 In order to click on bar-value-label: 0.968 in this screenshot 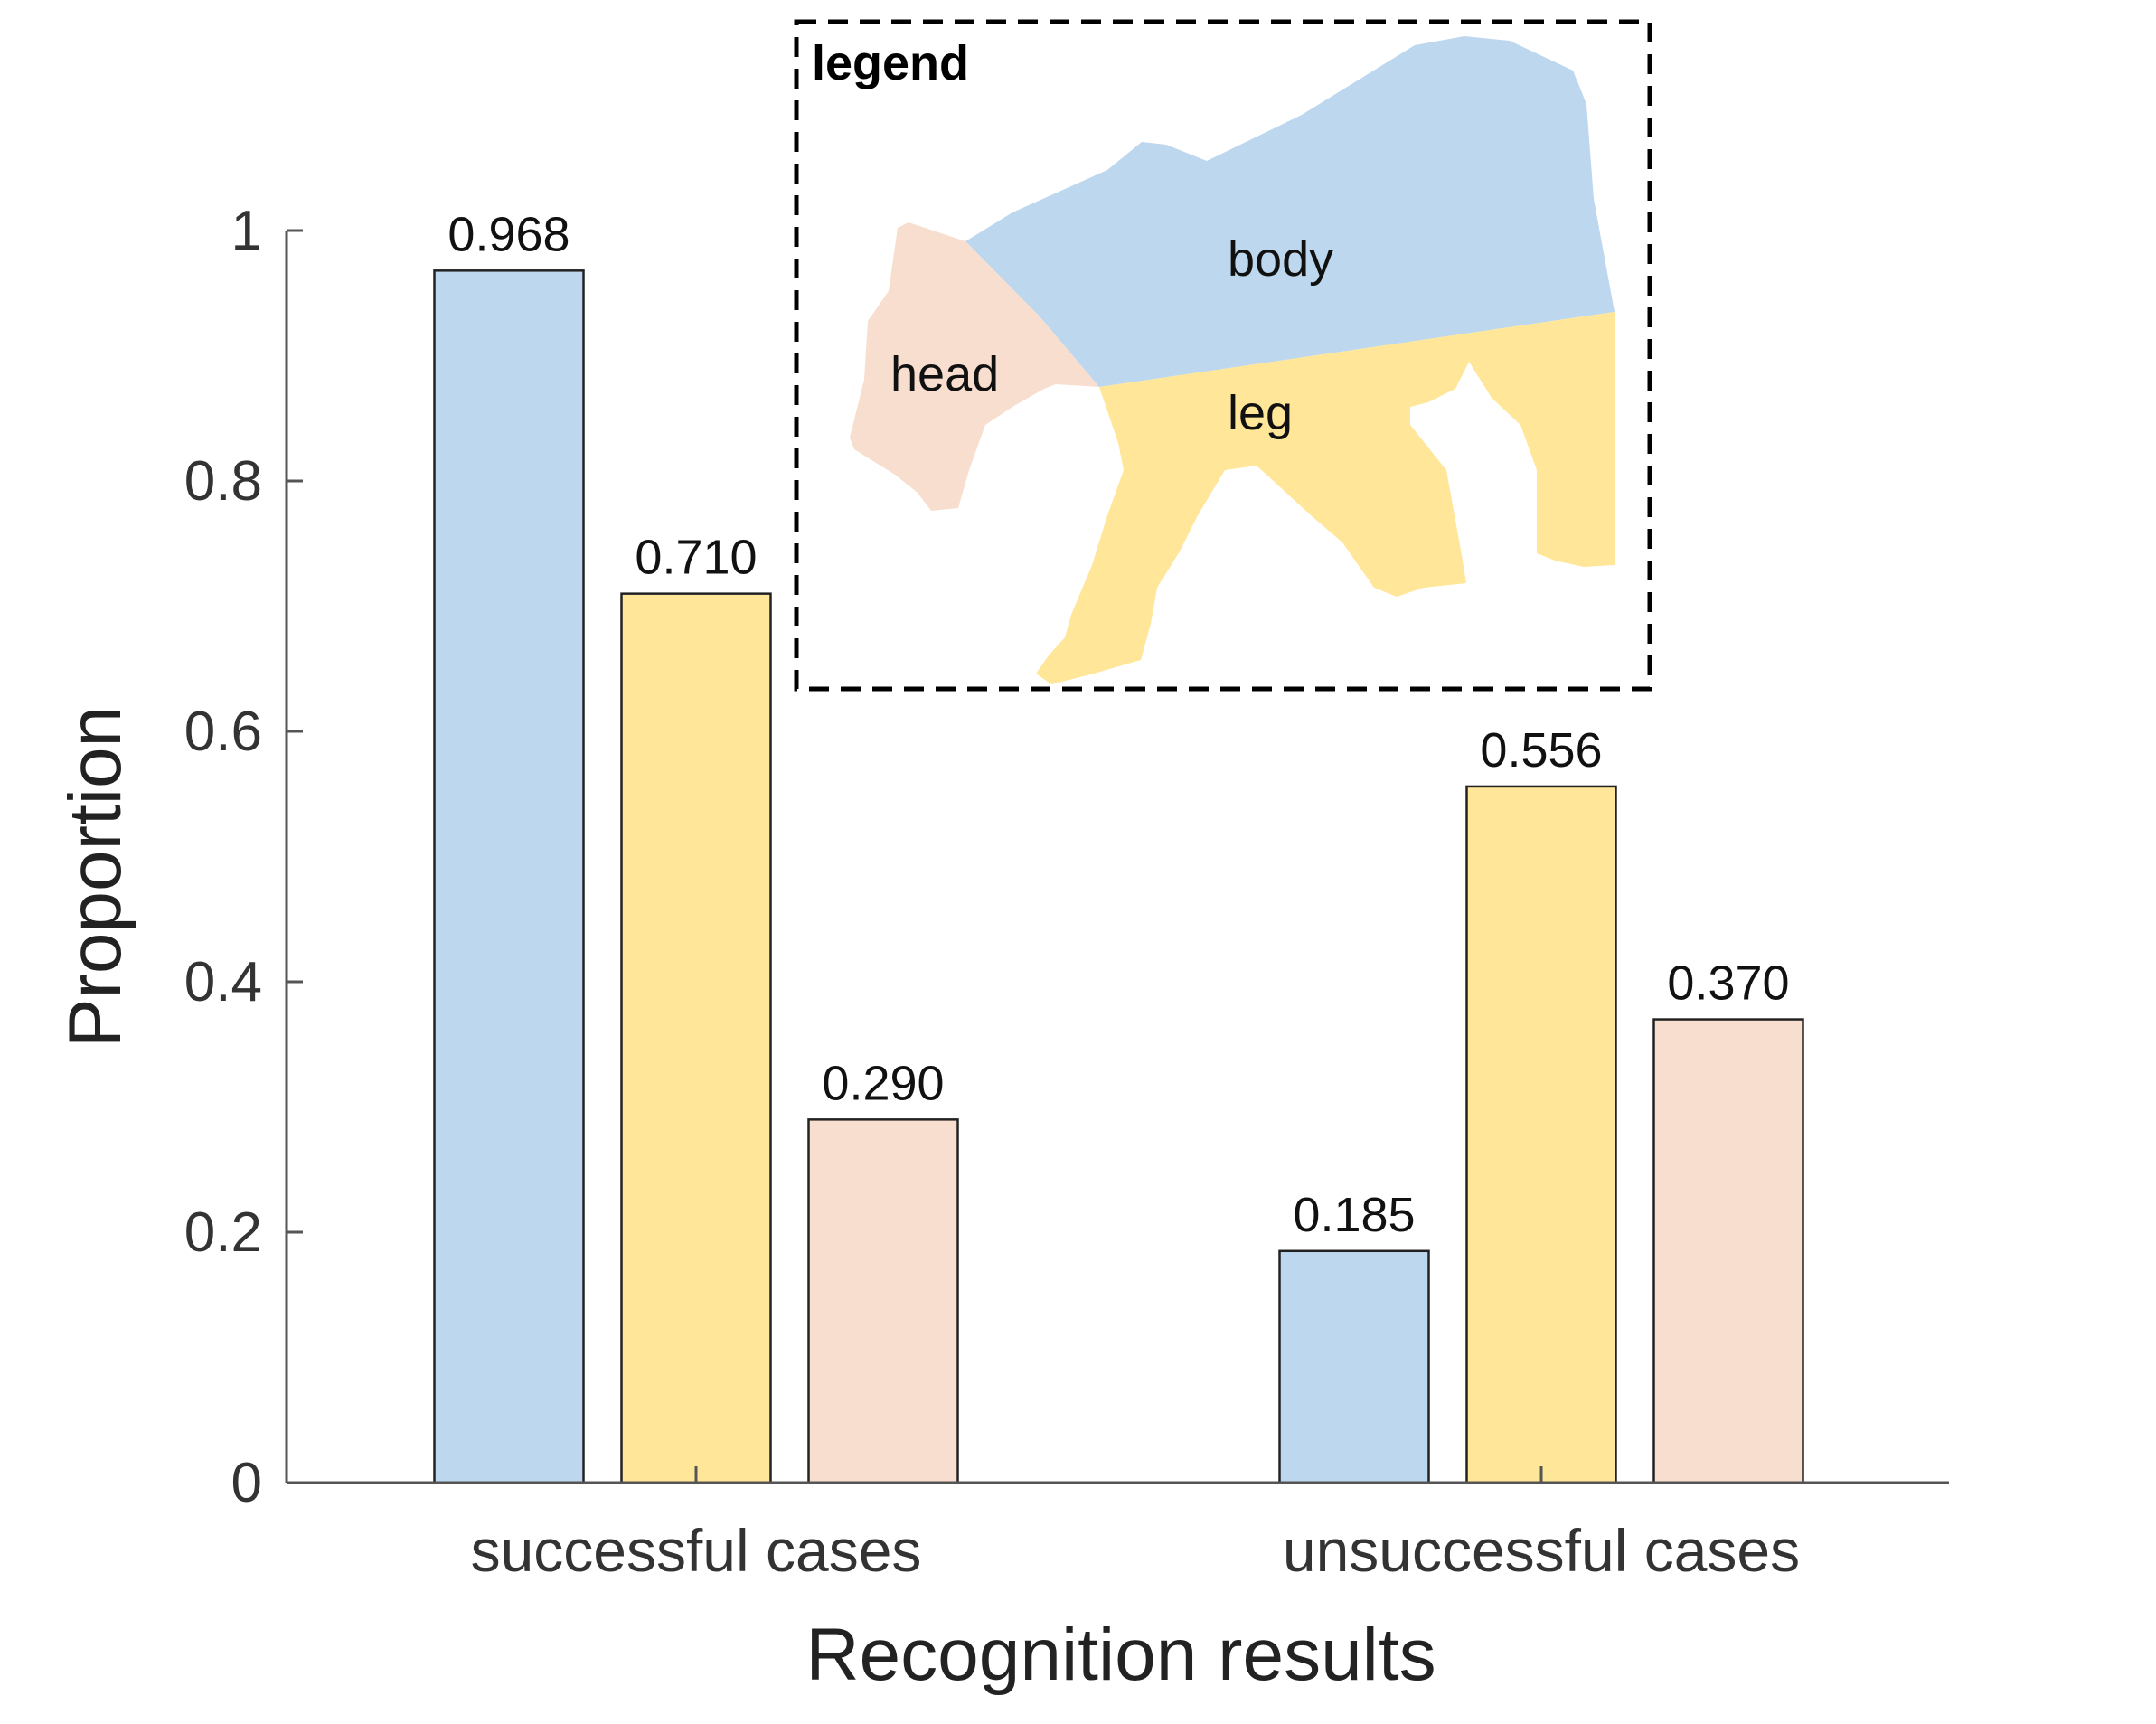, I will do `click(508, 234)`.